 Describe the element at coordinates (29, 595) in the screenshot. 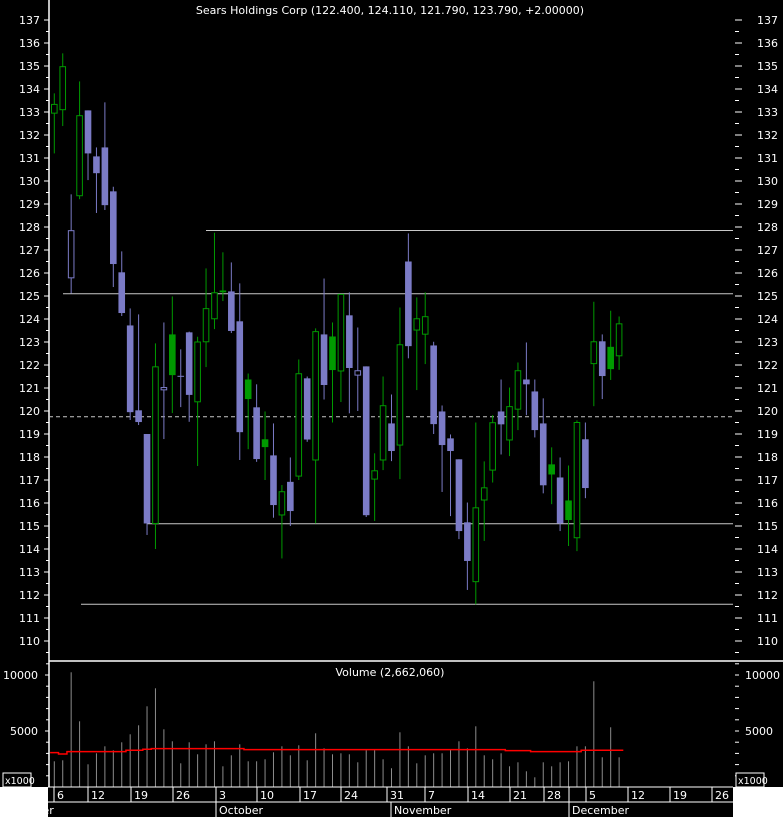

I see `y-tick-label-left: 112` at that location.